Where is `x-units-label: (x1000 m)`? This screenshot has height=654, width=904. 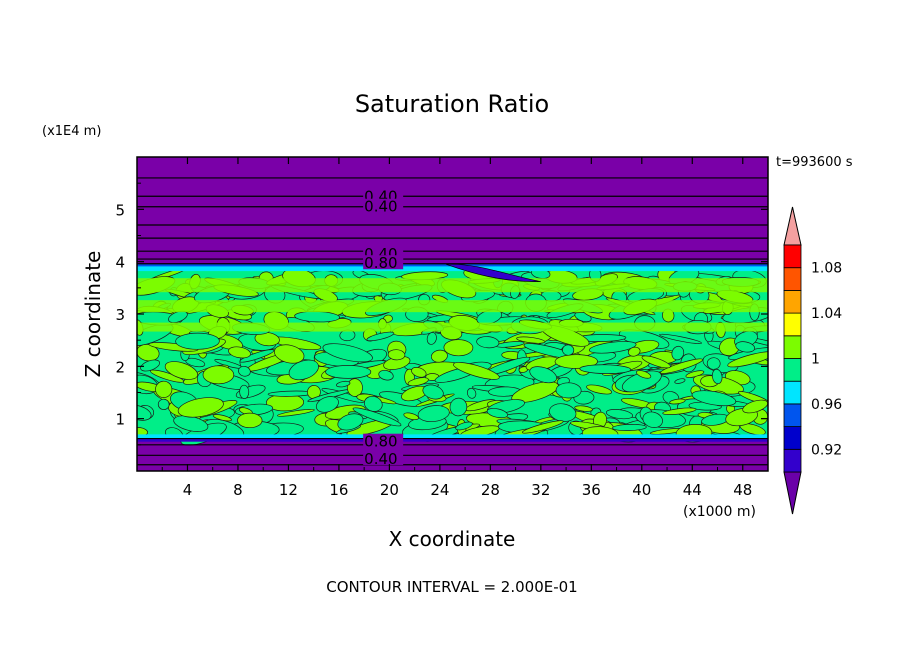 x-units-label: (x1000 m) is located at coordinates (719, 512).